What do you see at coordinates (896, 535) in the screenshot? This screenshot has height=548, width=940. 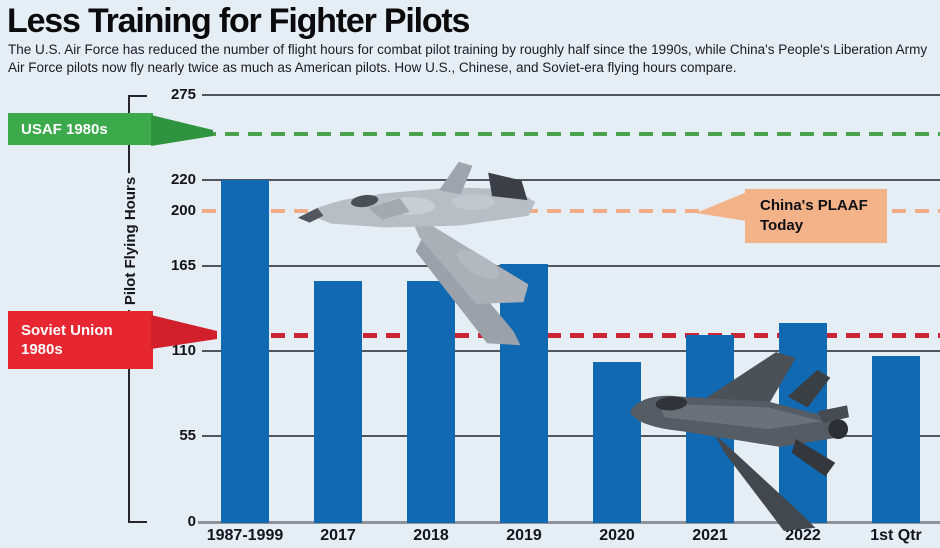 I see `x-axis-label-1st-qtr: 1st Qtr` at bounding box center [896, 535].